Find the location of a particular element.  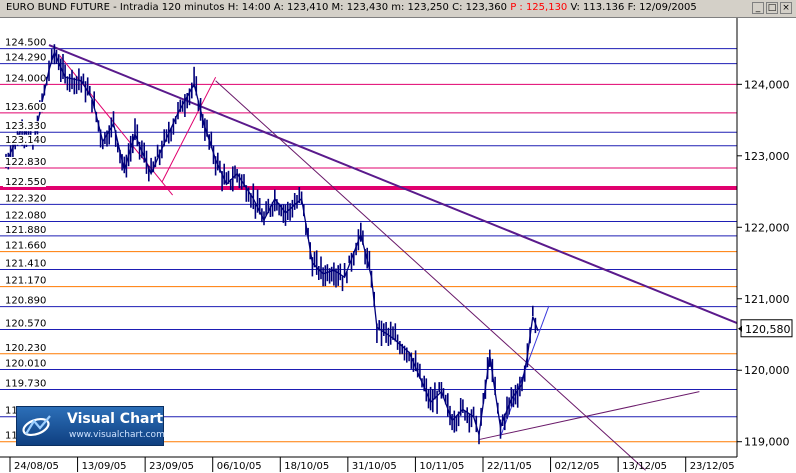

level-label-2: 124.000 is located at coordinates (25, 78).